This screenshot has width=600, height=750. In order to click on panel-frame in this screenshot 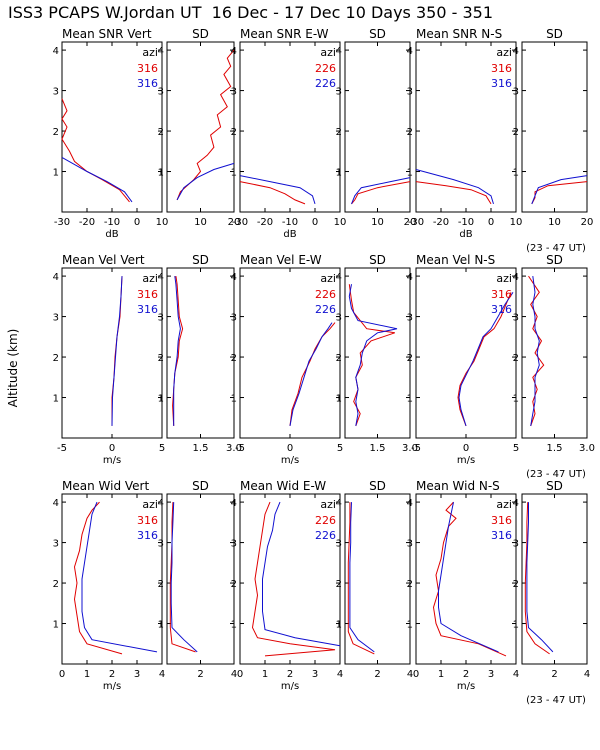, I will do `click(200, 579)`.